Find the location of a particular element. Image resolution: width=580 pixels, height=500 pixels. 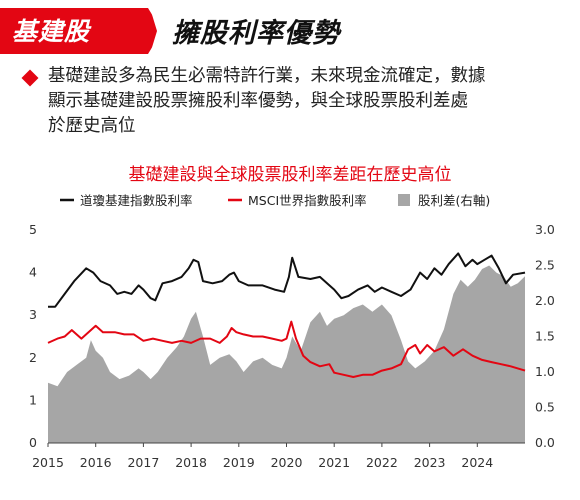

y-left-tick-label: 4 is located at coordinates (33, 272).